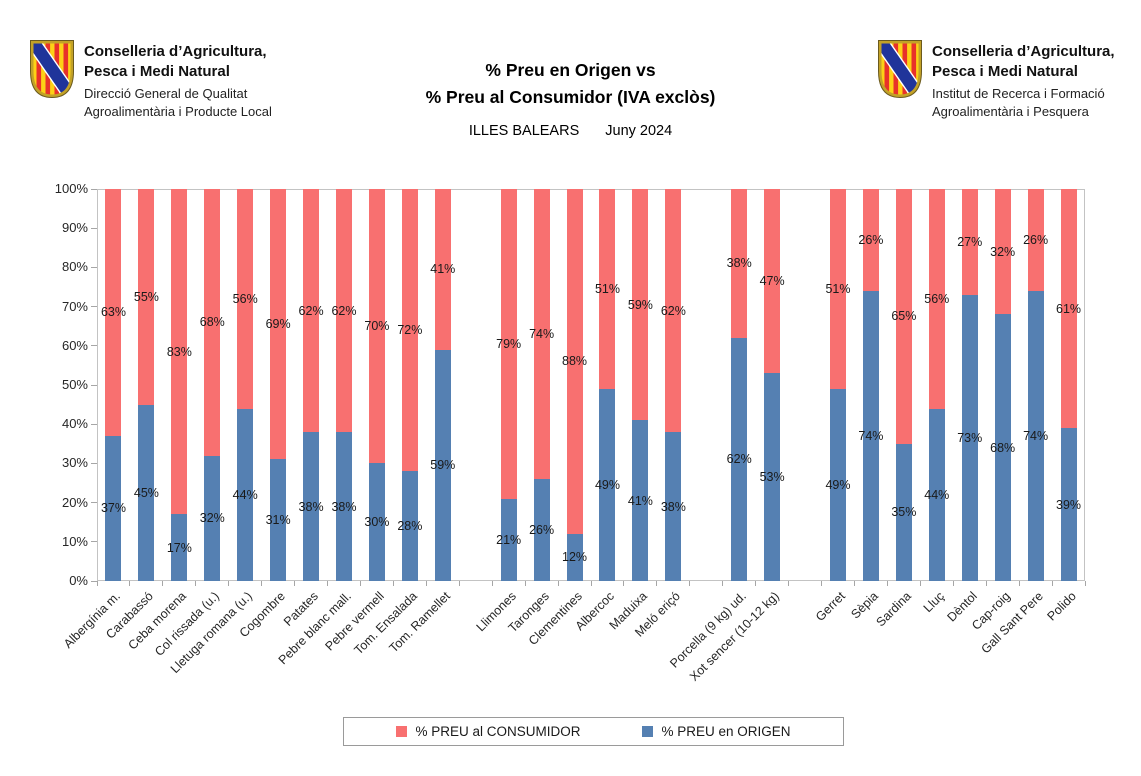  I want to click on bar-value-label-consumidor: 72%, so click(410, 330).